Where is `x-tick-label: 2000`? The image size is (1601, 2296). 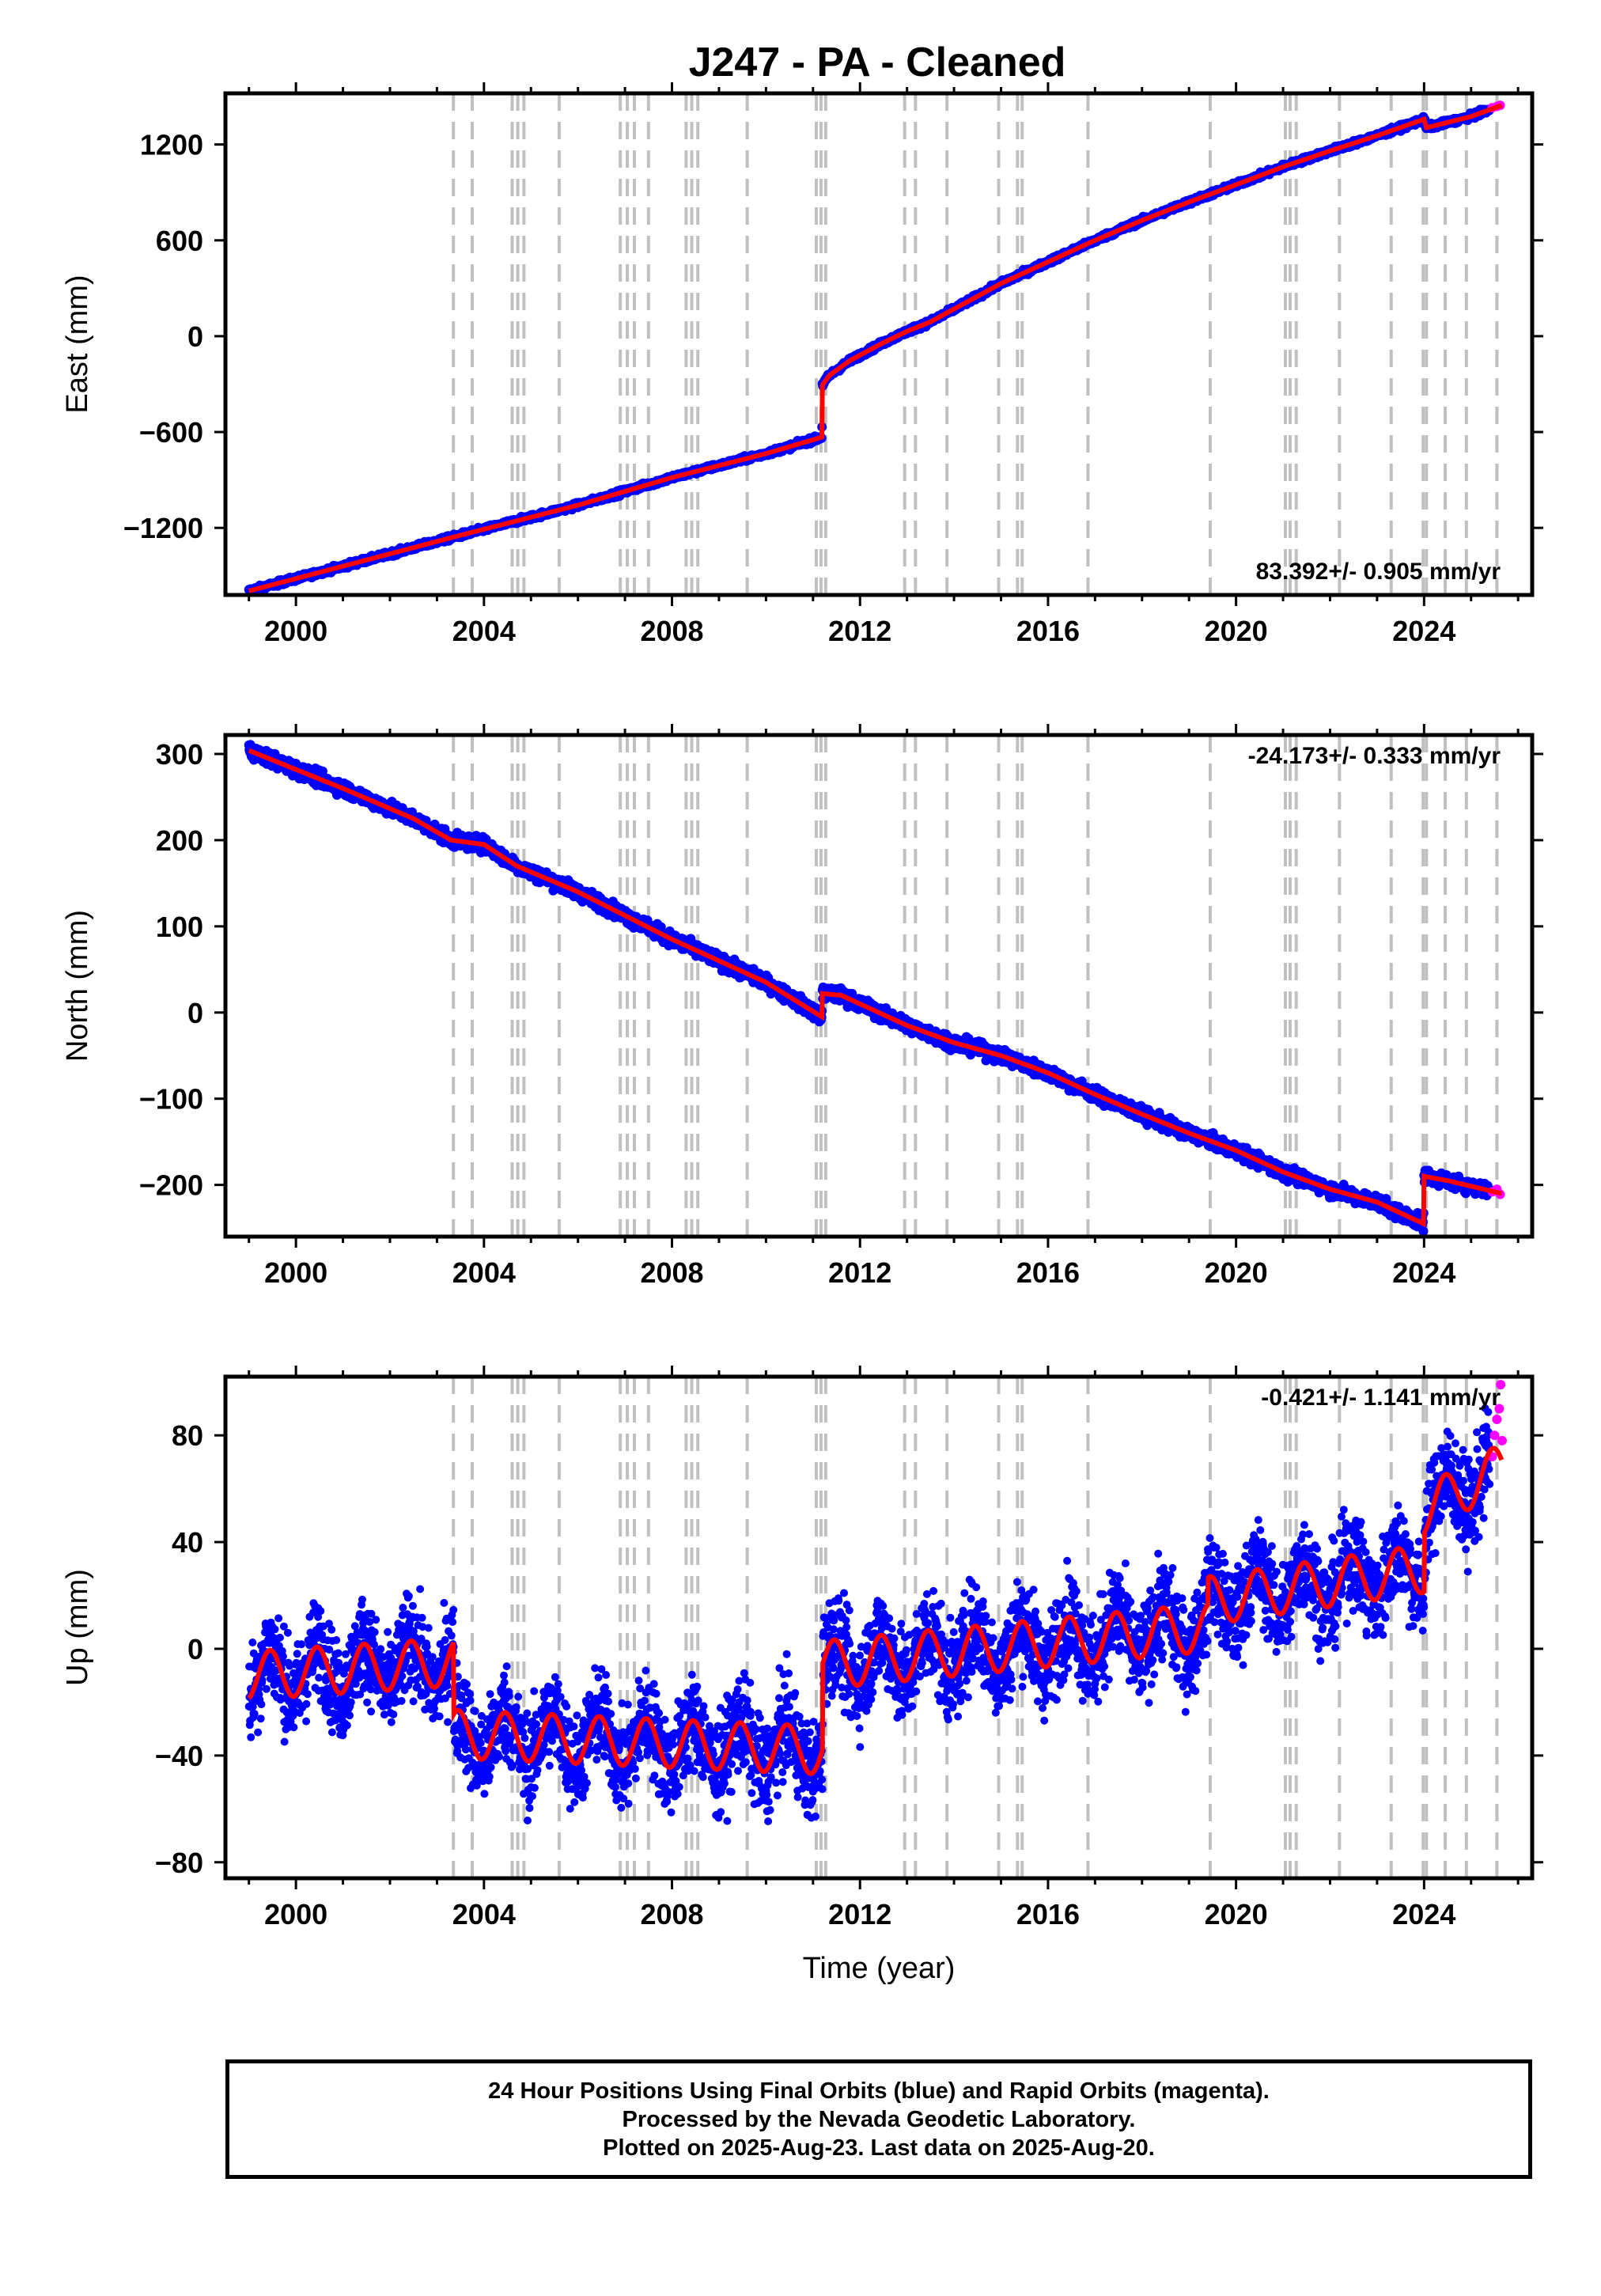 x-tick-label: 2000 is located at coordinates (295, 631).